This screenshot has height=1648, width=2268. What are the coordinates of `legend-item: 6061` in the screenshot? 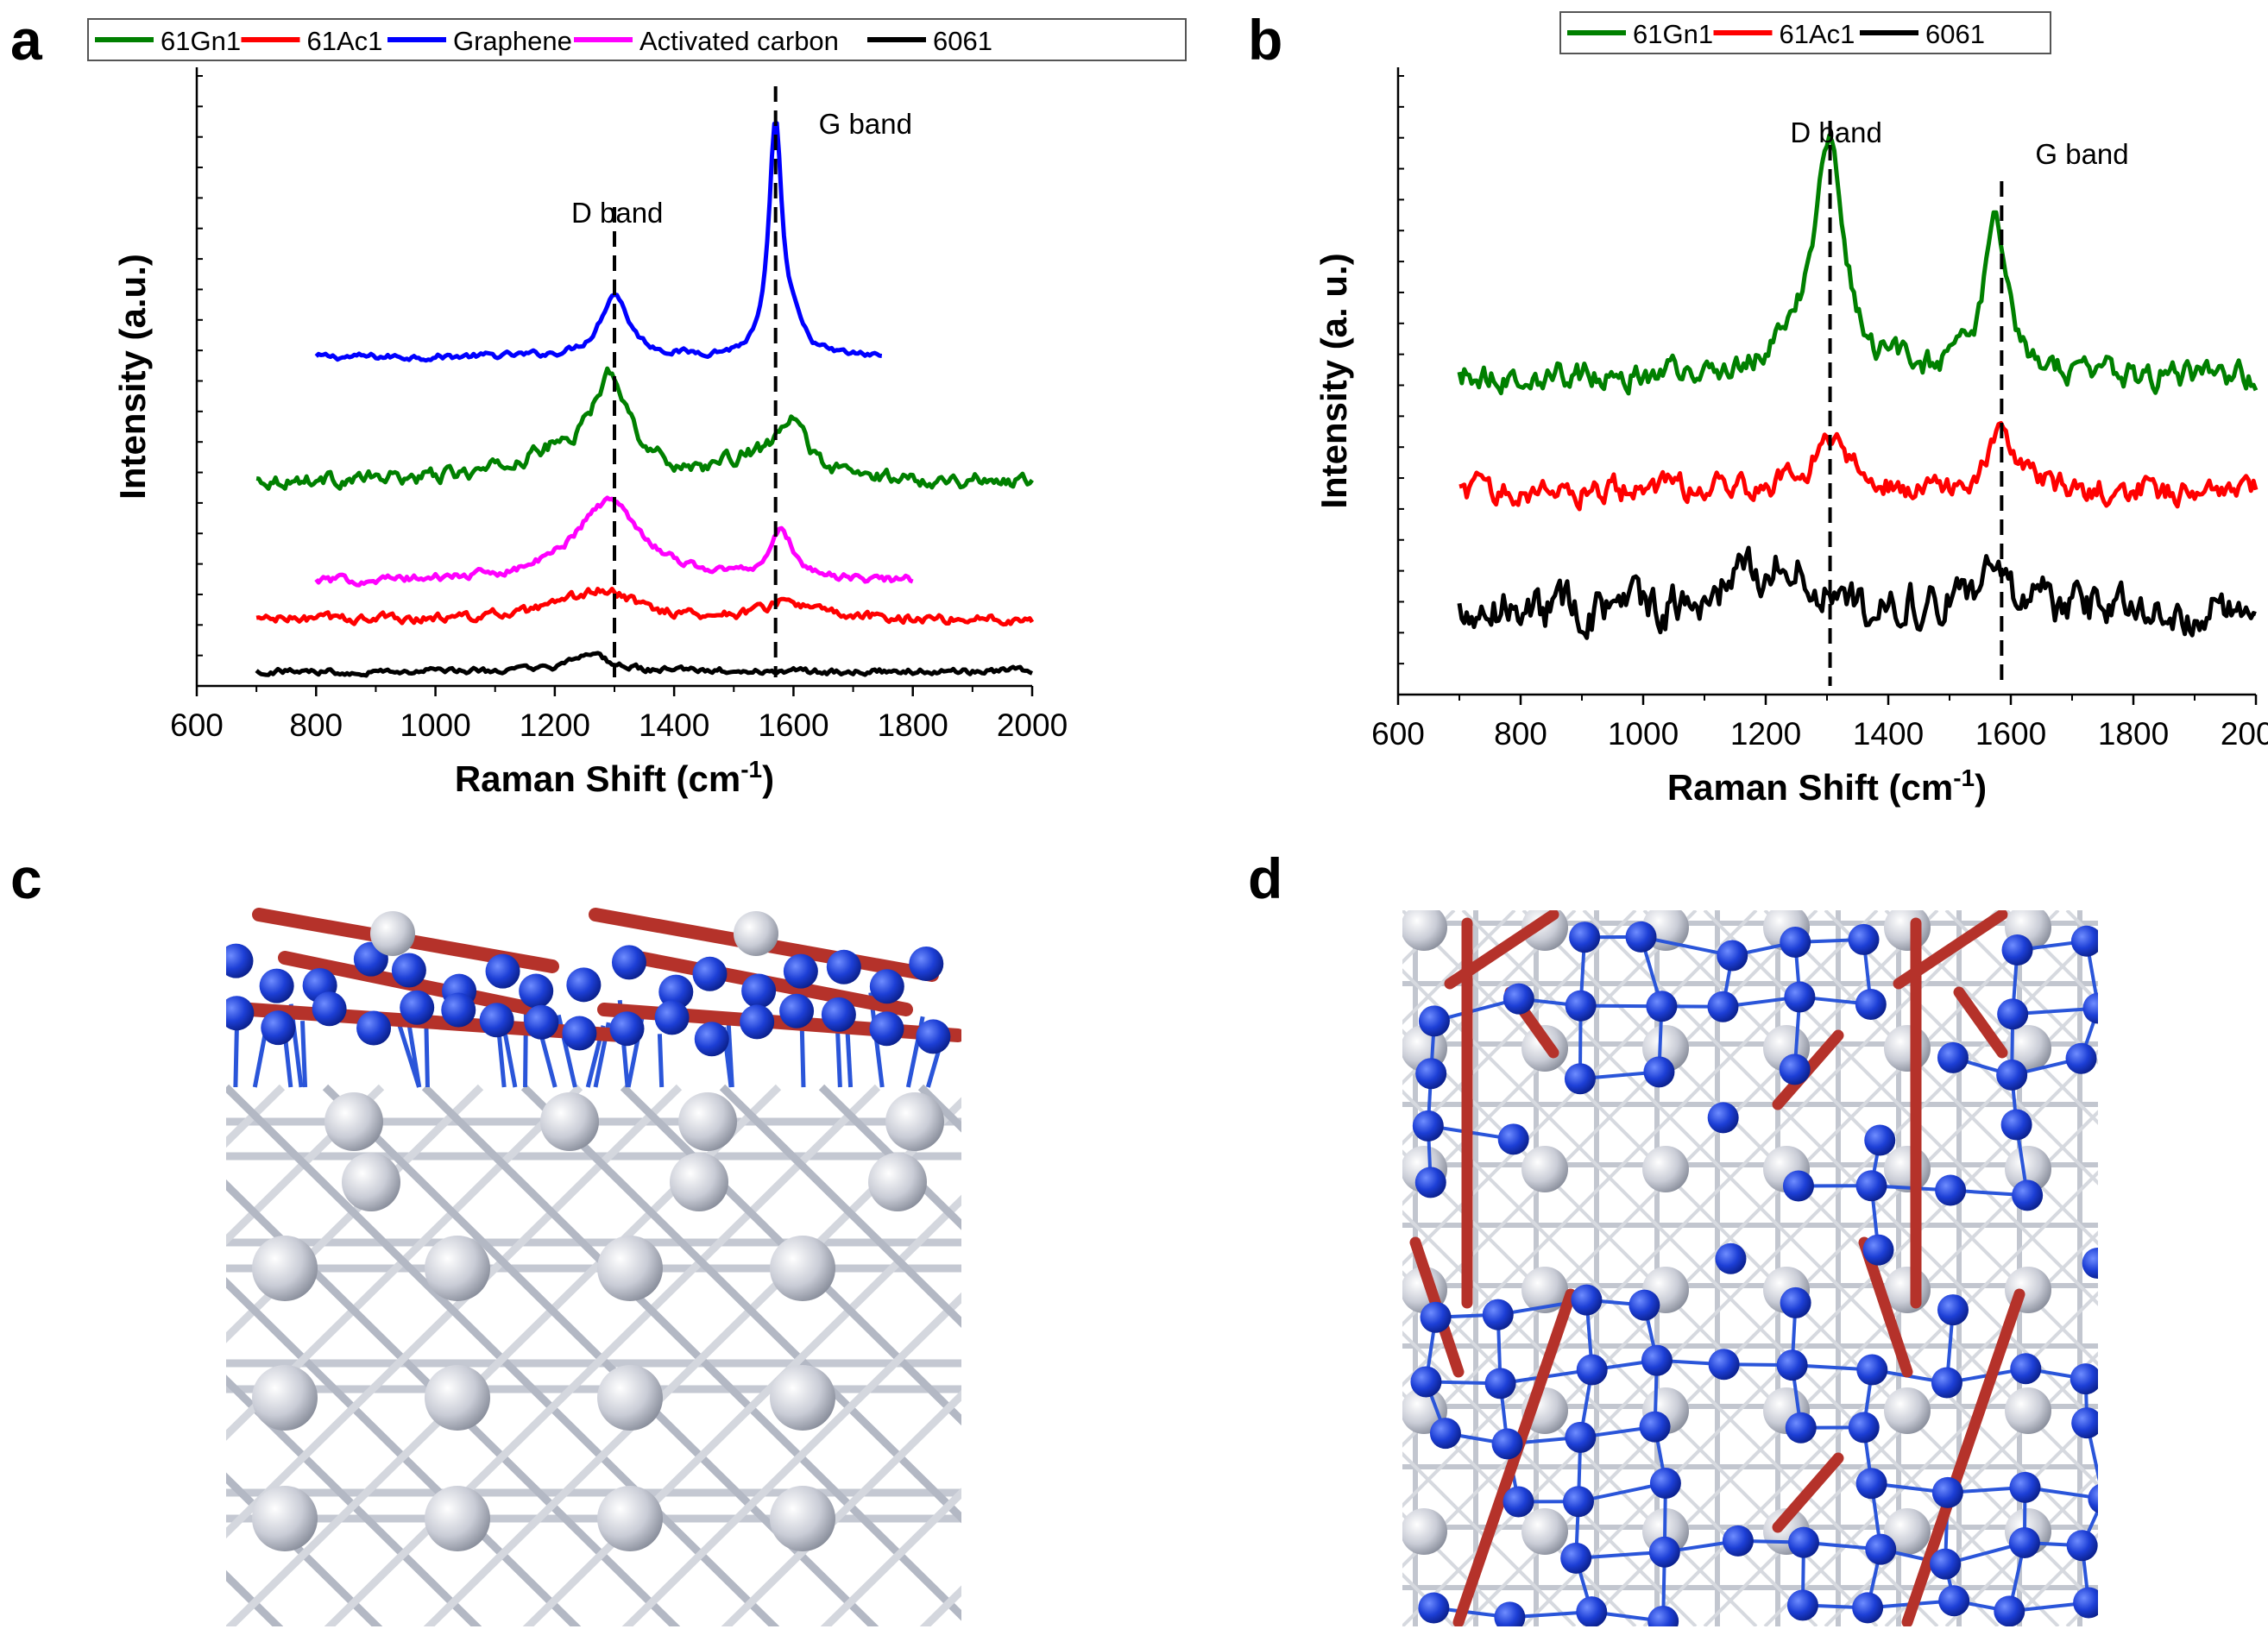 It's located at (1923, 34).